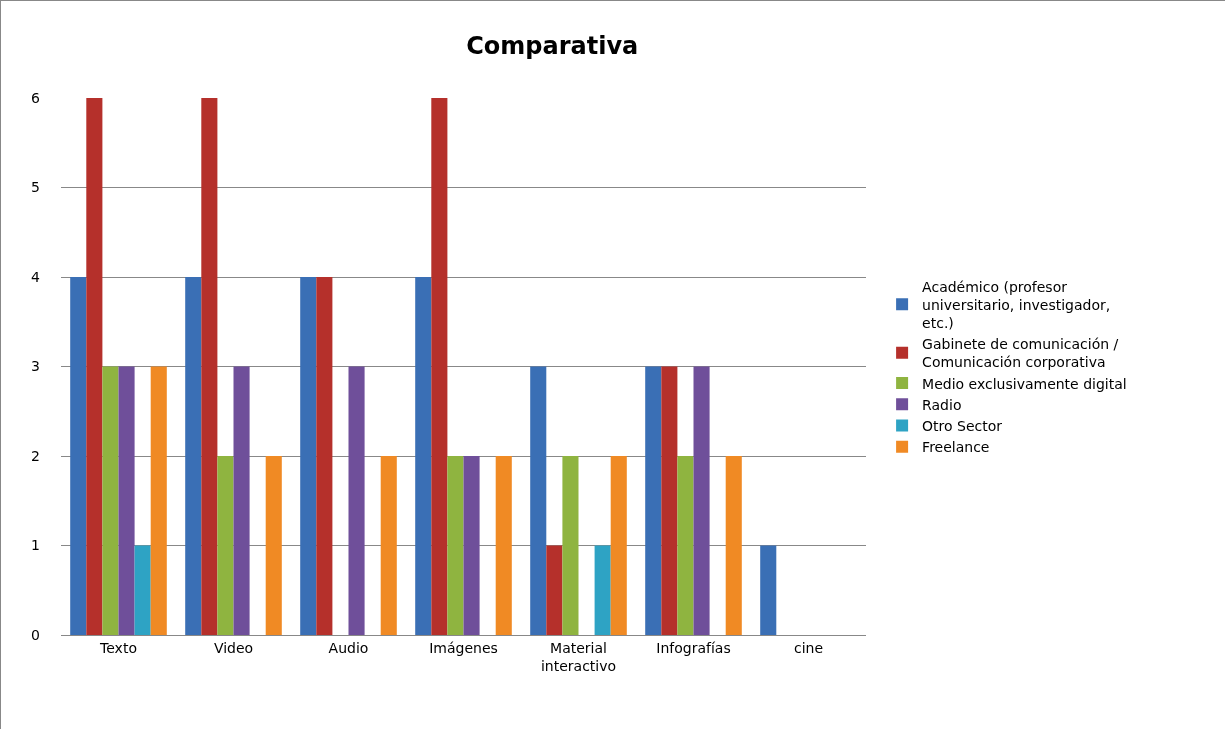 This screenshot has height=729, width=1225. What do you see at coordinates (1024, 383) in the screenshot?
I see `legend-label: Medio exclusivamente digital` at bounding box center [1024, 383].